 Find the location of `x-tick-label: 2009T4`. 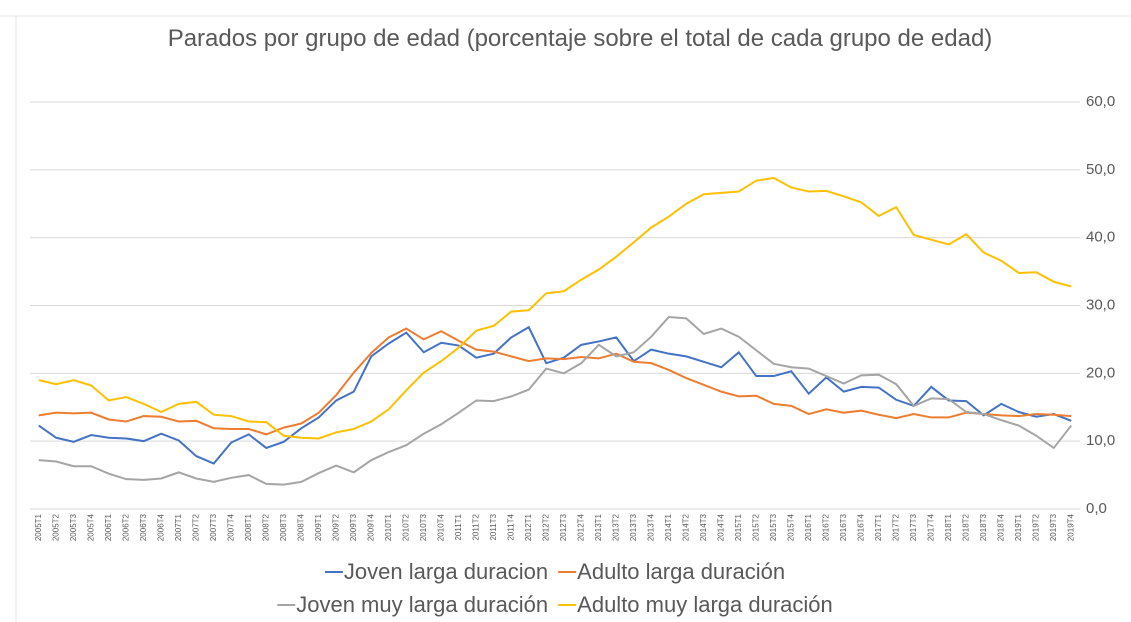

x-tick-label: 2009T4 is located at coordinates (370, 527).